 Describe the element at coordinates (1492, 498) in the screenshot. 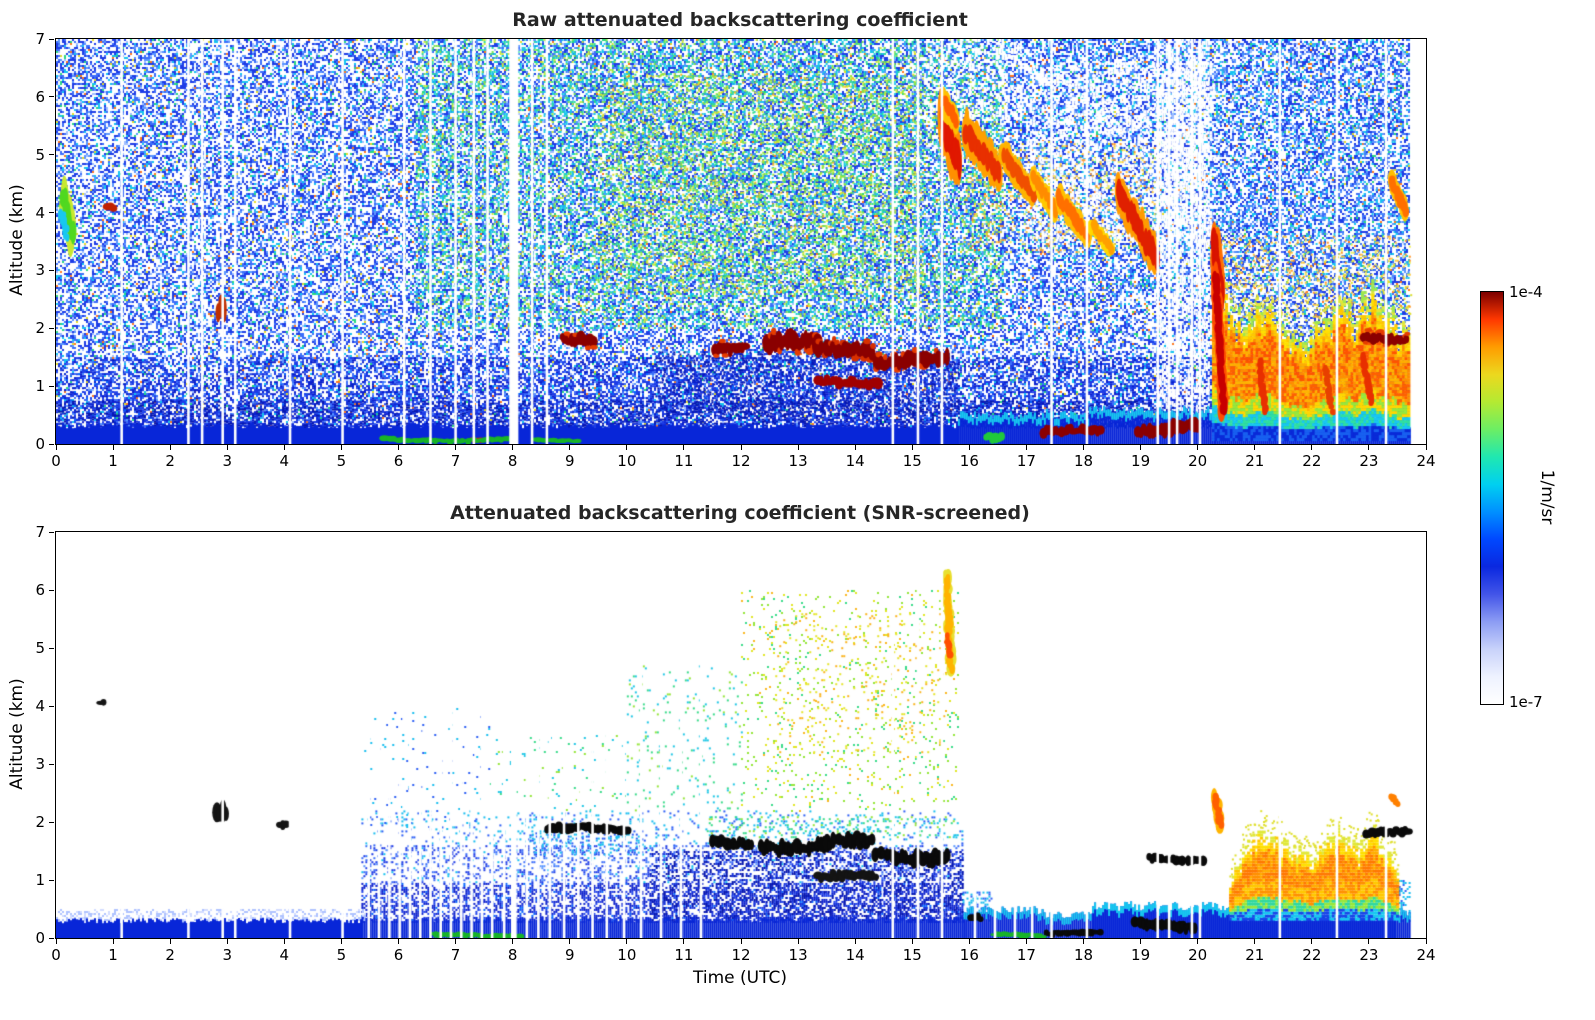

I see `colorbar` at that location.